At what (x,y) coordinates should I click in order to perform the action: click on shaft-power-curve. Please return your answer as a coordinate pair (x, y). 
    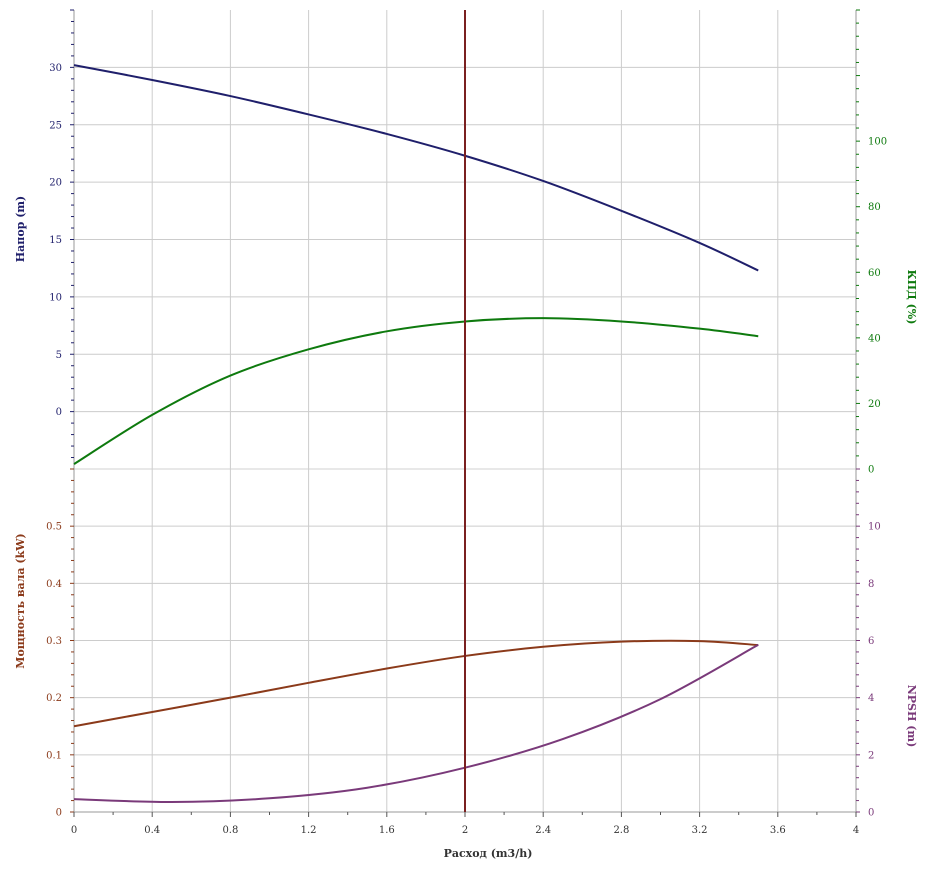
    Looking at the image, I should click on (416, 683).